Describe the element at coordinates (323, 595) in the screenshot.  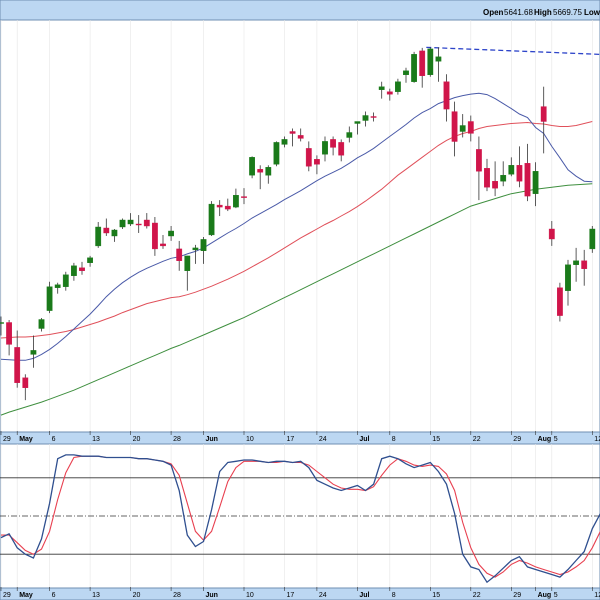
I see `date-axis-bottom-label: 24` at that location.